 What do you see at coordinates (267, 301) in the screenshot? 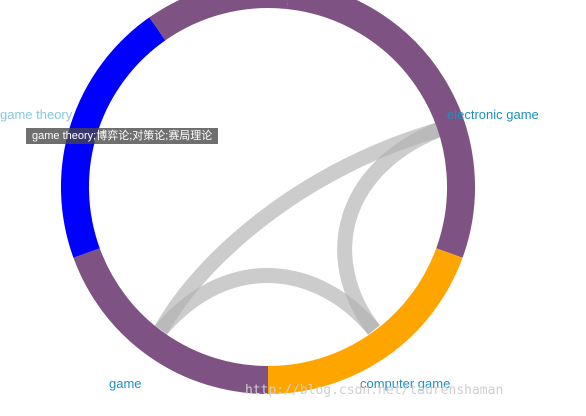
I see `chord-link-game-computer-game` at bounding box center [267, 301].